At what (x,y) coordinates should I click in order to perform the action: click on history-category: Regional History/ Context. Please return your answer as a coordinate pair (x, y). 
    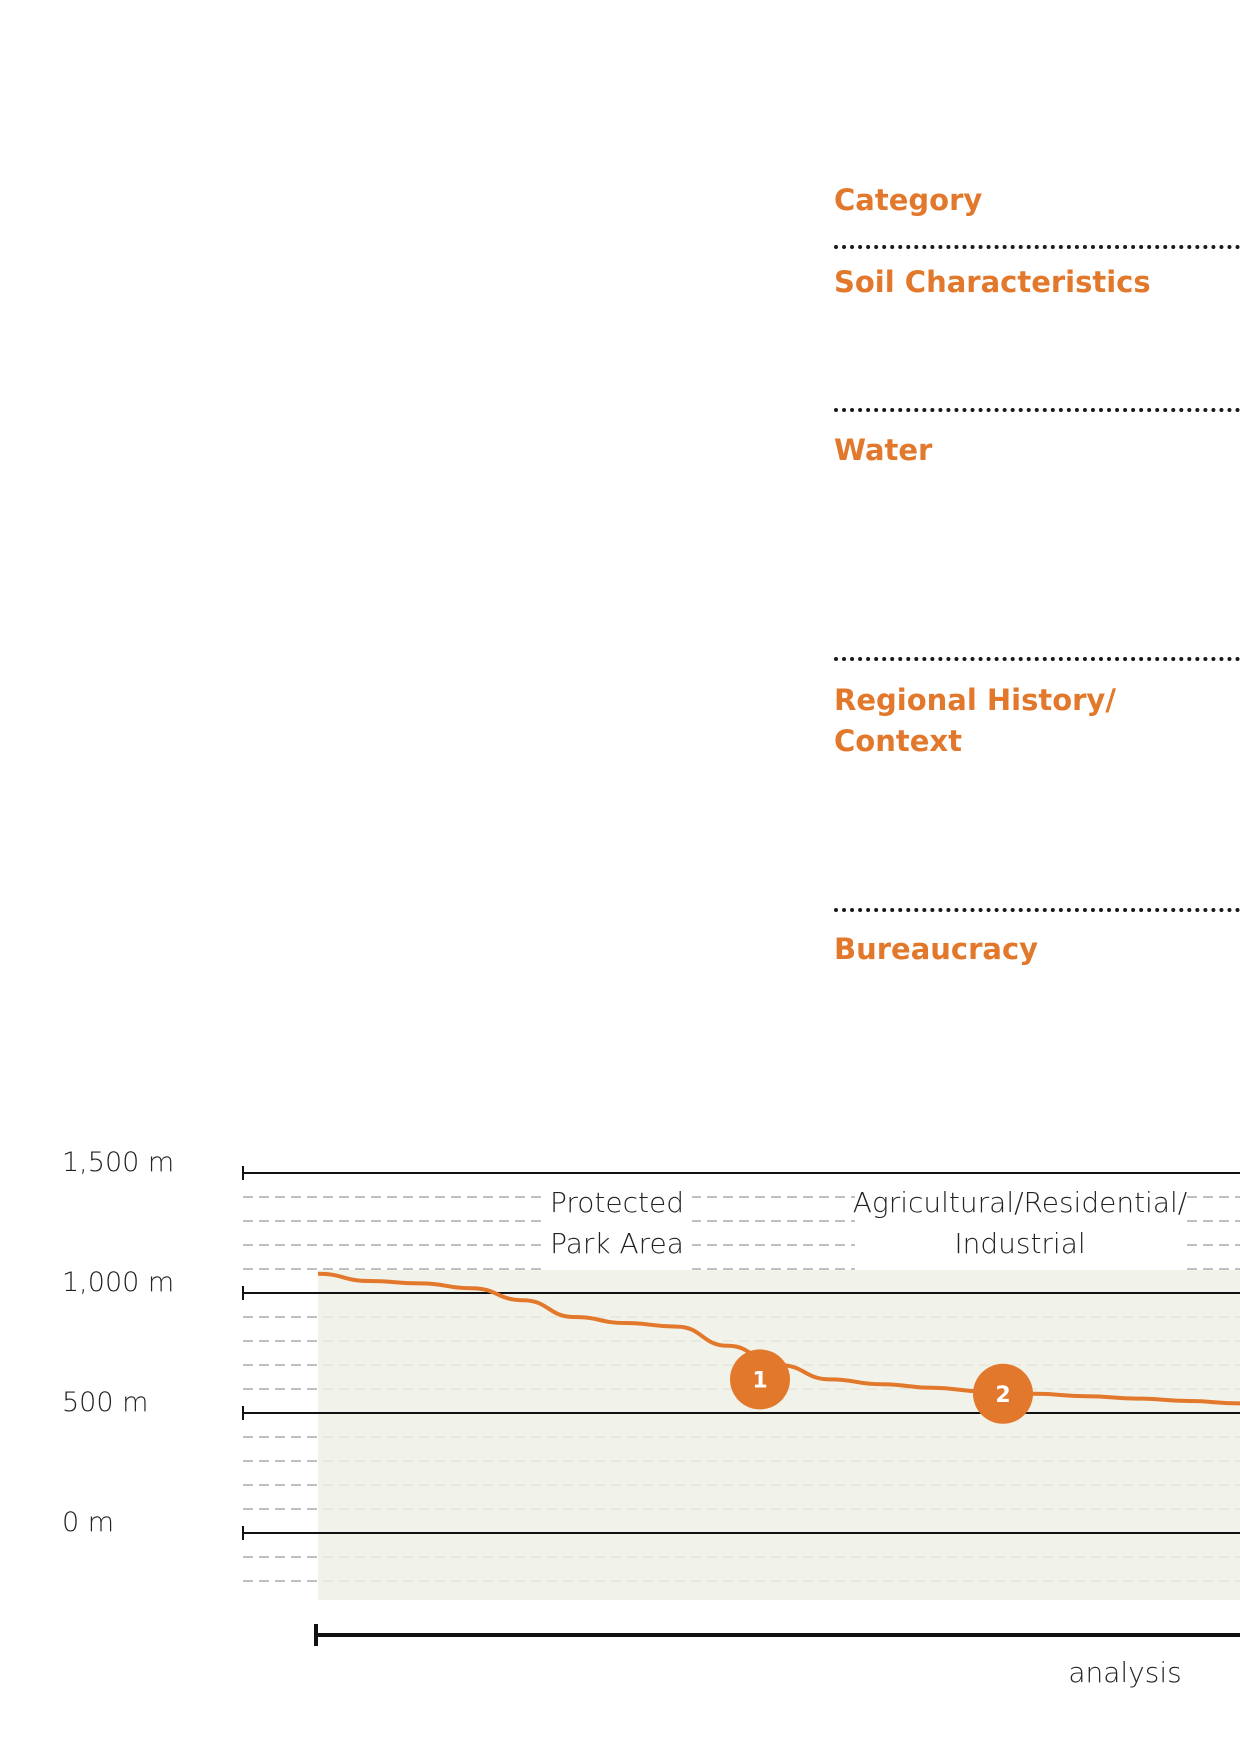
    Looking at the image, I should click on (1037, 721).